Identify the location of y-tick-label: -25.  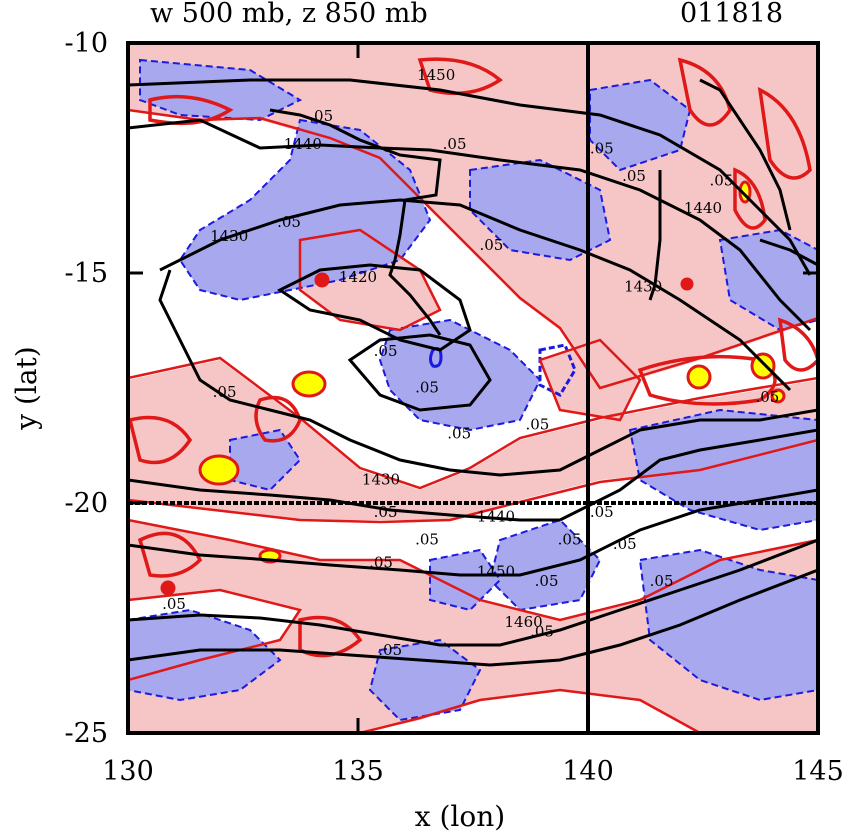
(86, 733).